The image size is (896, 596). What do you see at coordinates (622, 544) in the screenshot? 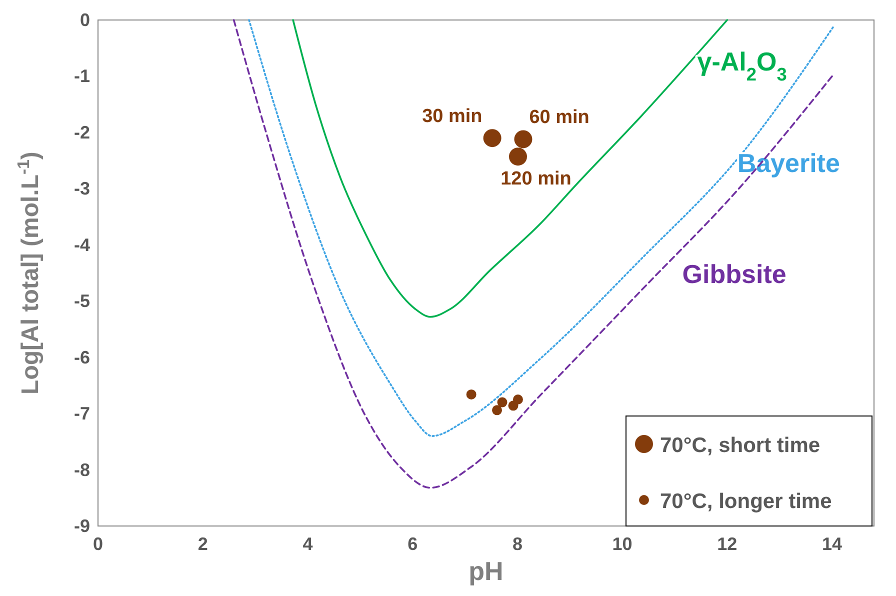
I see `x-tick-label: 10` at bounding box center [622, 544].